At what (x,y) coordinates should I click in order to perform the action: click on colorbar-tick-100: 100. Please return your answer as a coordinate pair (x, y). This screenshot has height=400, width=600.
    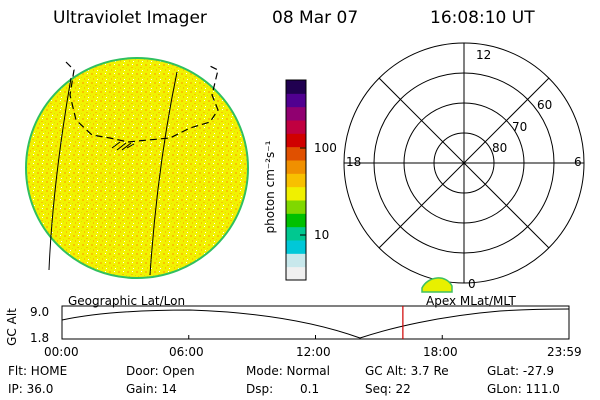
    Looking at the image, I should click on (325, 148).